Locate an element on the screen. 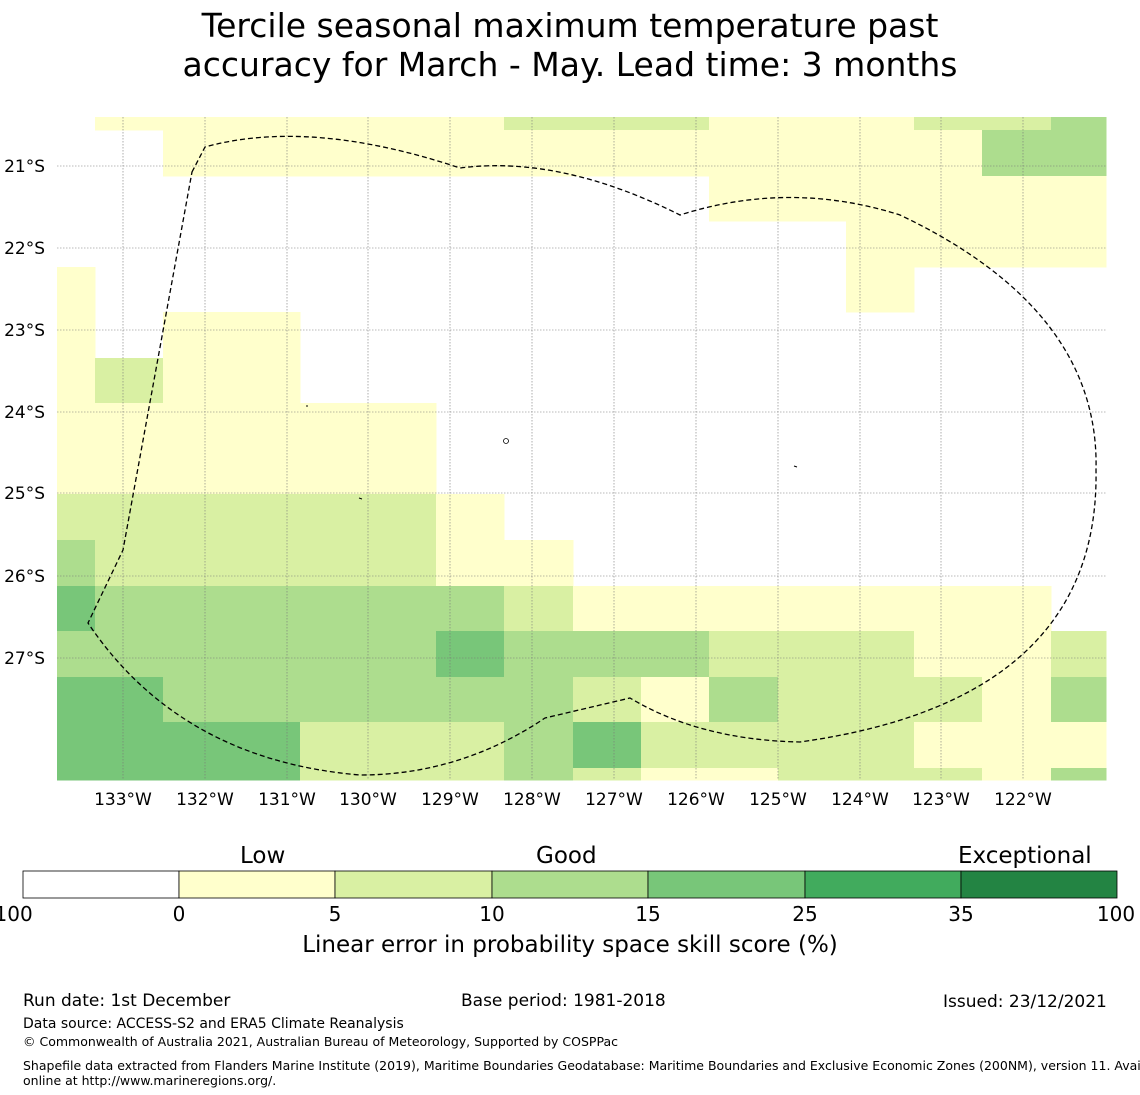  colorbar-tick: 10 is located at coordinates (492, 914).